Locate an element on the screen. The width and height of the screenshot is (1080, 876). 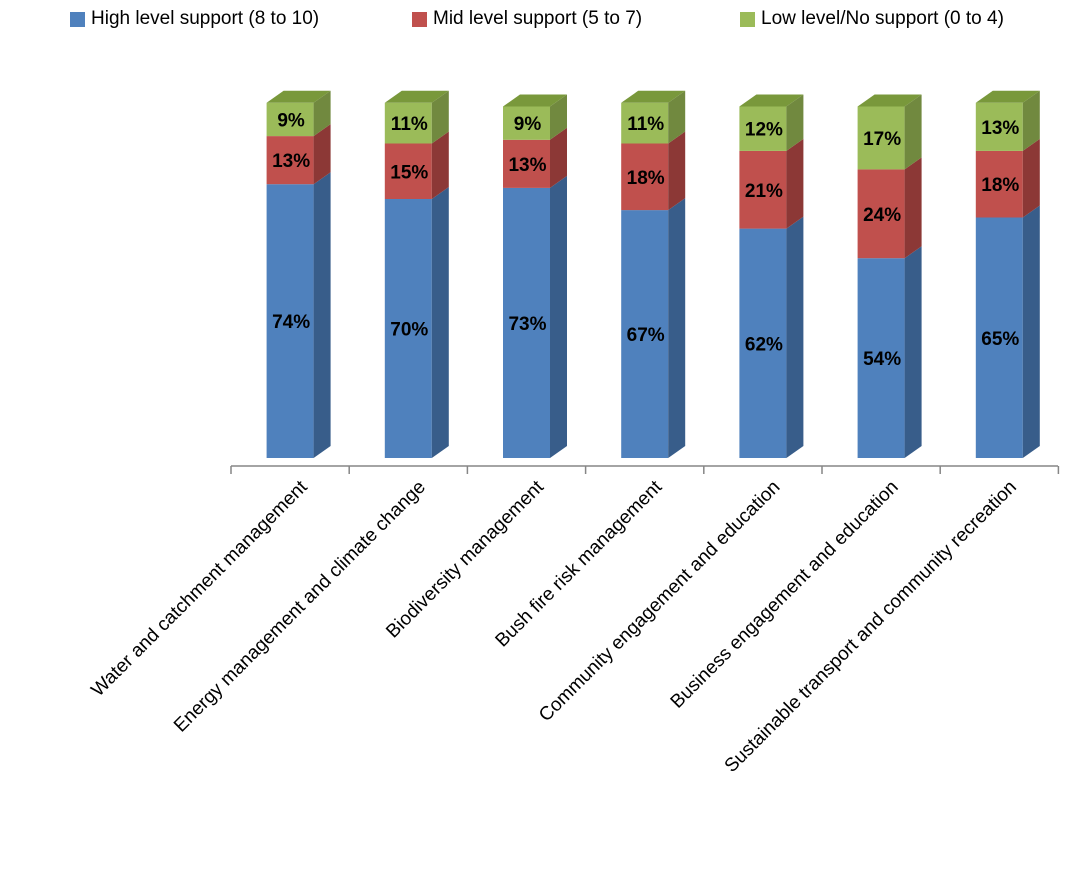
legend-label-mid-support: Mid level support (5 to 7) is located at coordinates (538, 18).